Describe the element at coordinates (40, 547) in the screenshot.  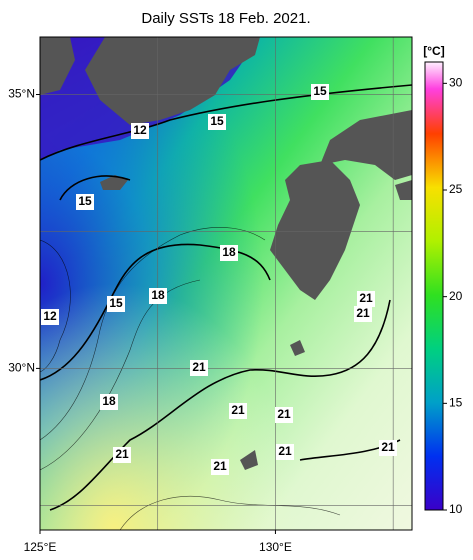
I see `lon-label: 125°E` at that location.